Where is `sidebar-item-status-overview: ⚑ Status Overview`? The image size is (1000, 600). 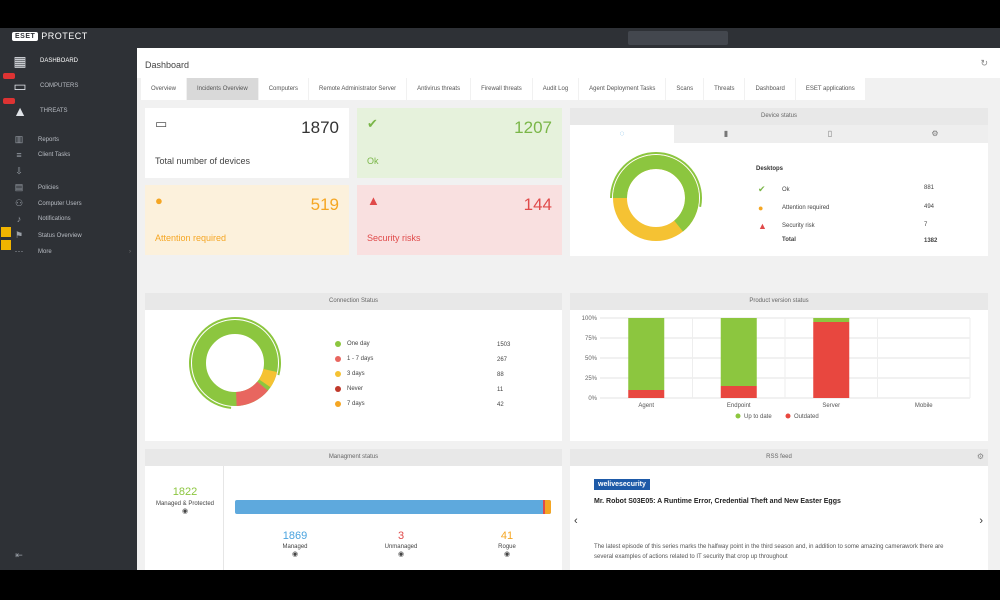 sidebar-item-status-overview: ⚑ Status Overview is located at coordinates (68, 234).